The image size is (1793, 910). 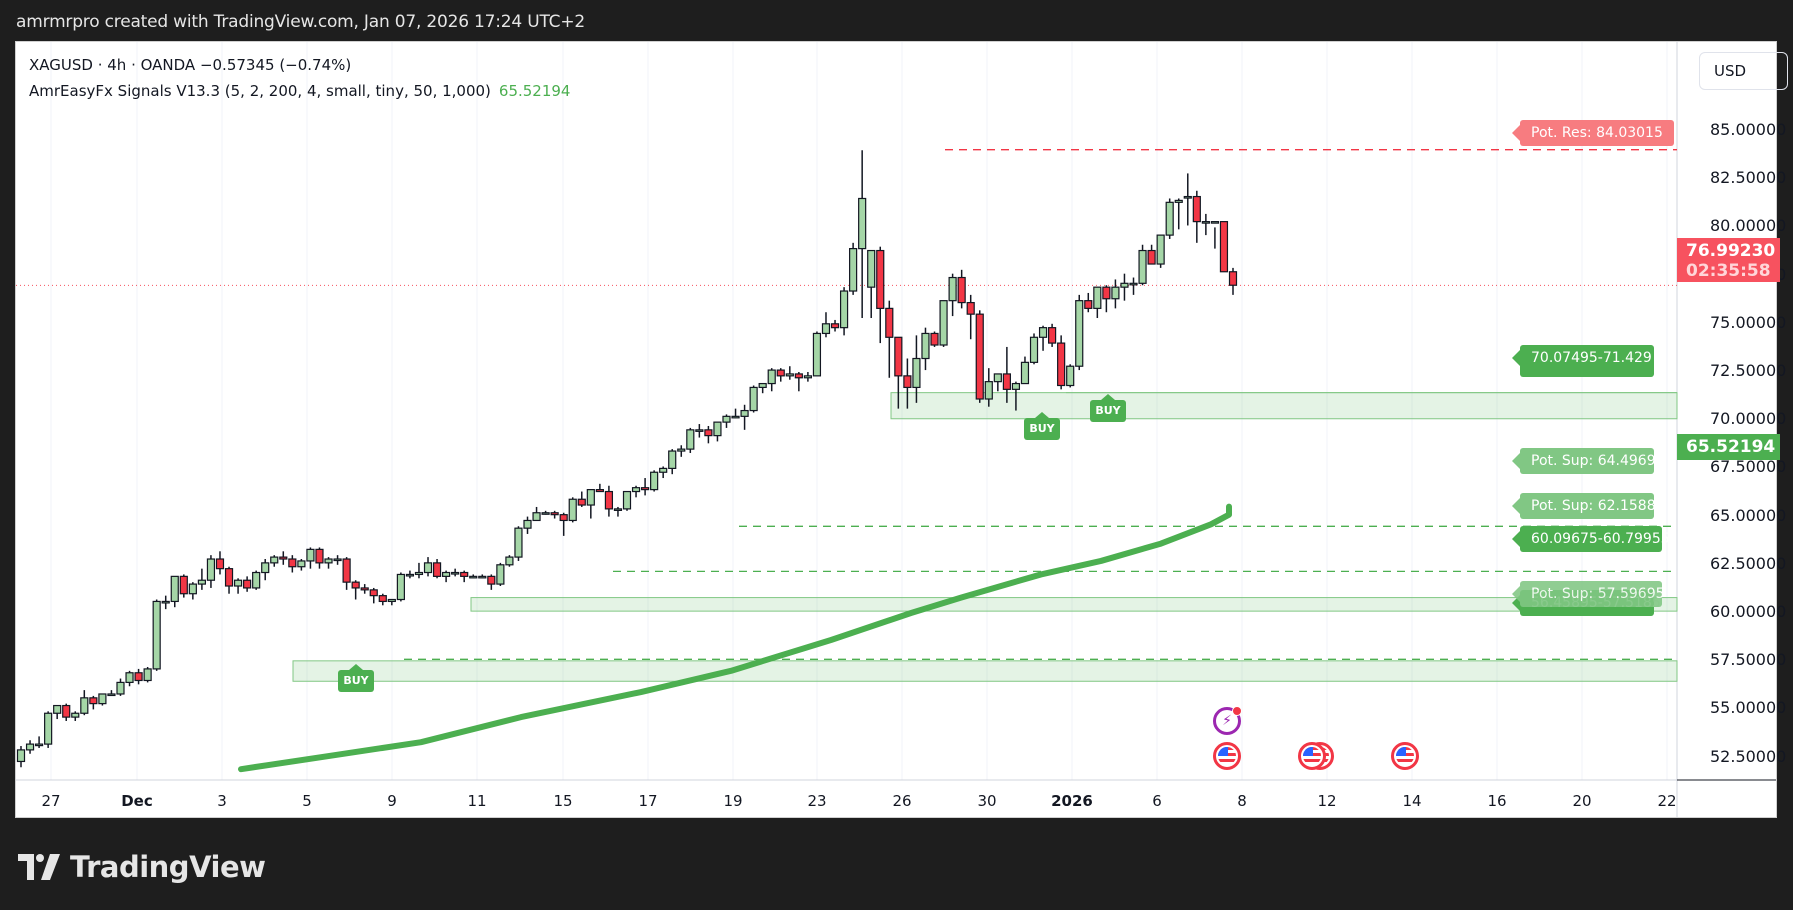 I want to click on time-axis-label: 27, so click(x=51, y=801).